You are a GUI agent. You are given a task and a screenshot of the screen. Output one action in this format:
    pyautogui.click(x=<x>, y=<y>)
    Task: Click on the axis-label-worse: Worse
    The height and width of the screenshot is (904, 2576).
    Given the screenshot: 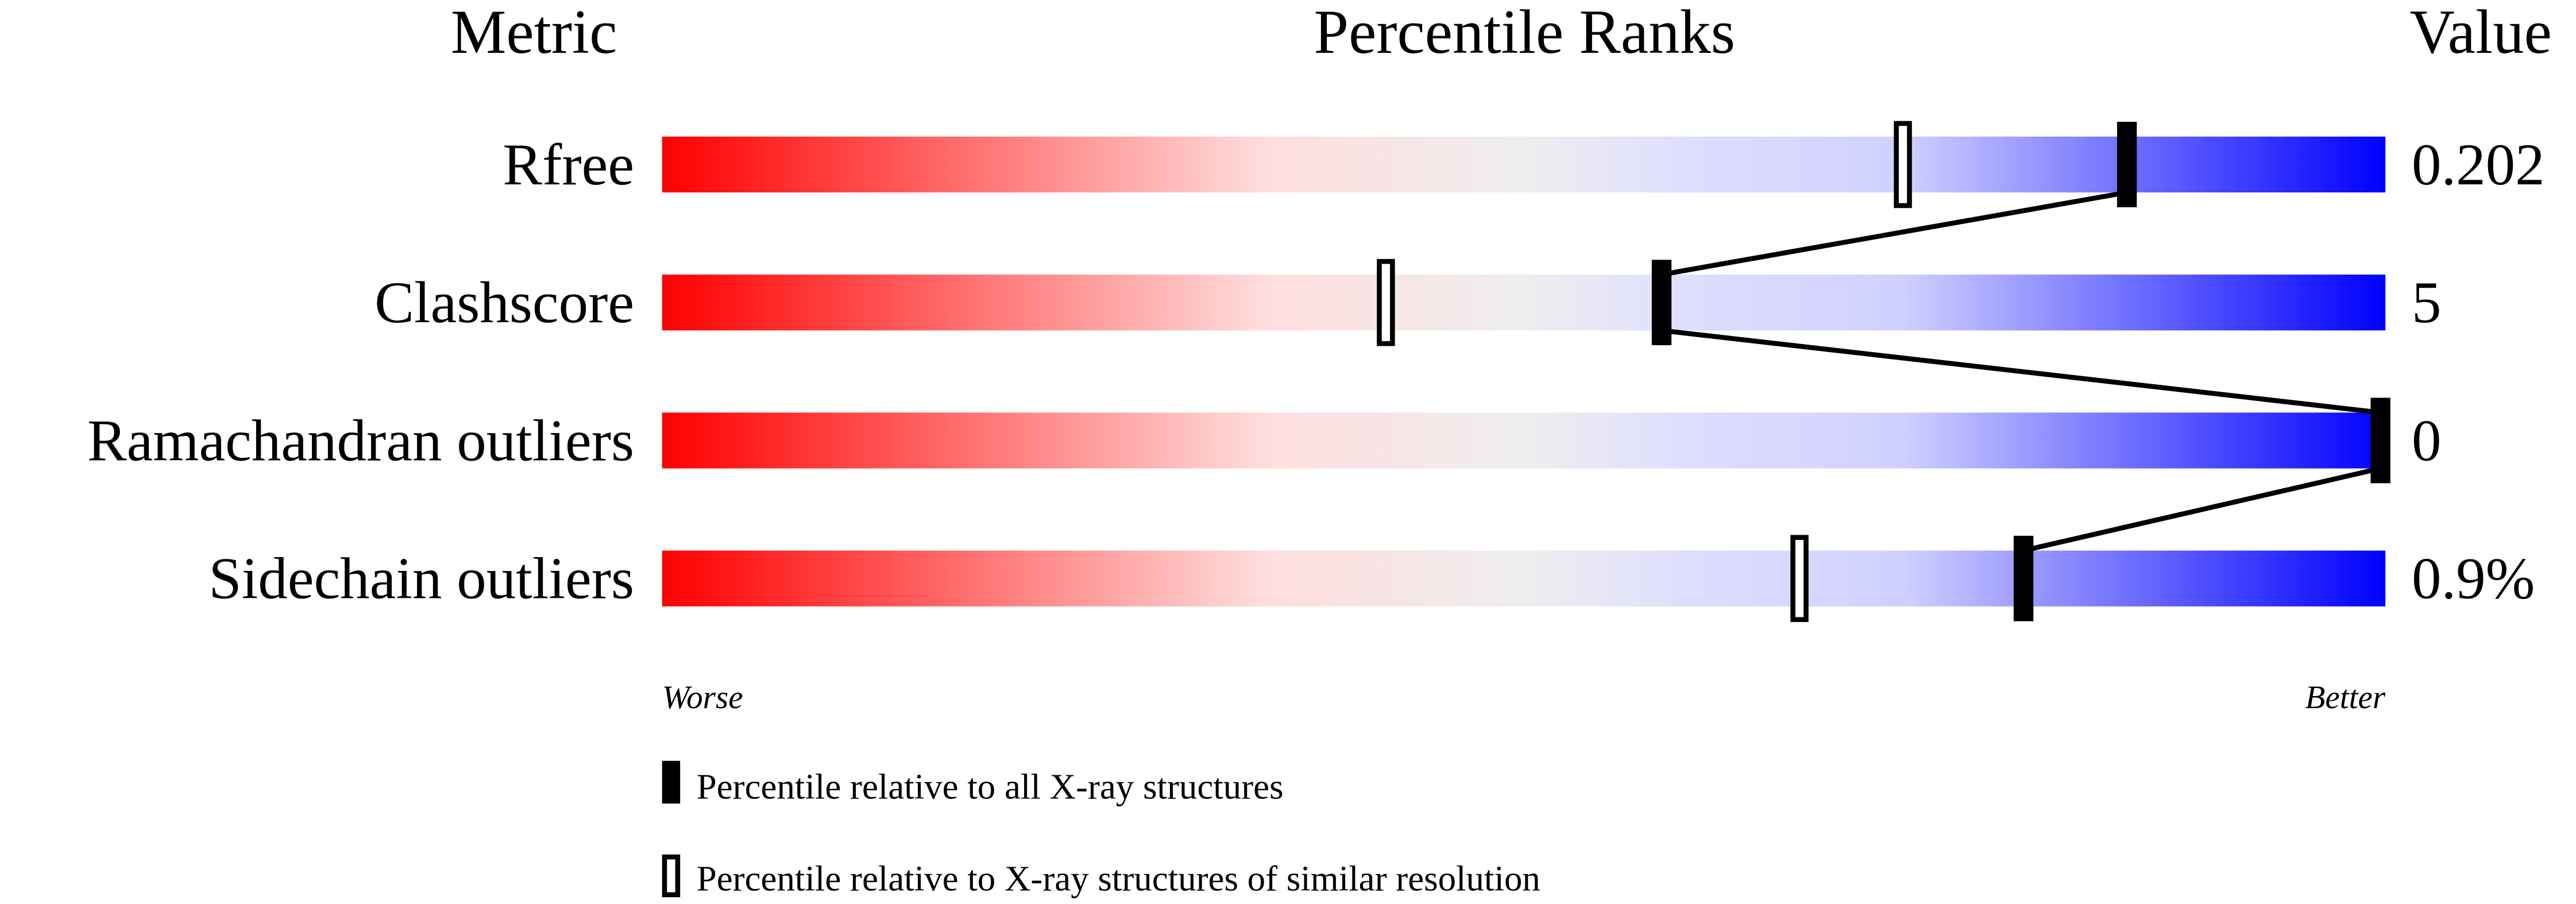 What is the action you would take?
    pyautogui.click(x=702, y=698)
    